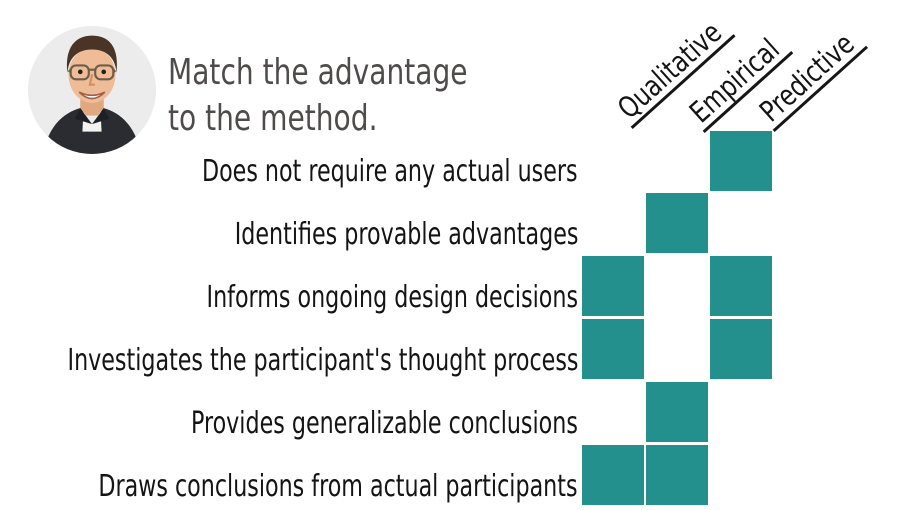  Describe the element at coordinates (613, 286) in the screenshot. I see `match-cell-qualitative-row3` at that location.